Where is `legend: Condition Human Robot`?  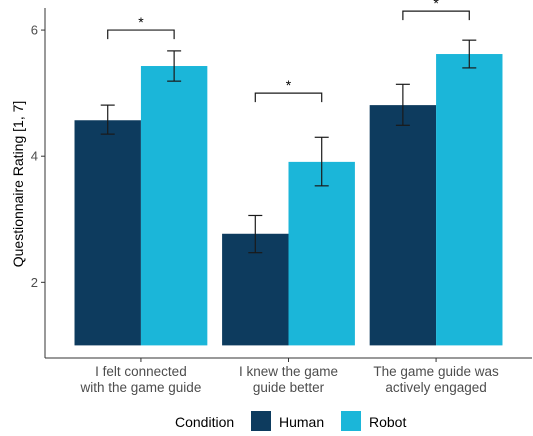 legend: Condition Human Robot is located at coordinates (290, 421).